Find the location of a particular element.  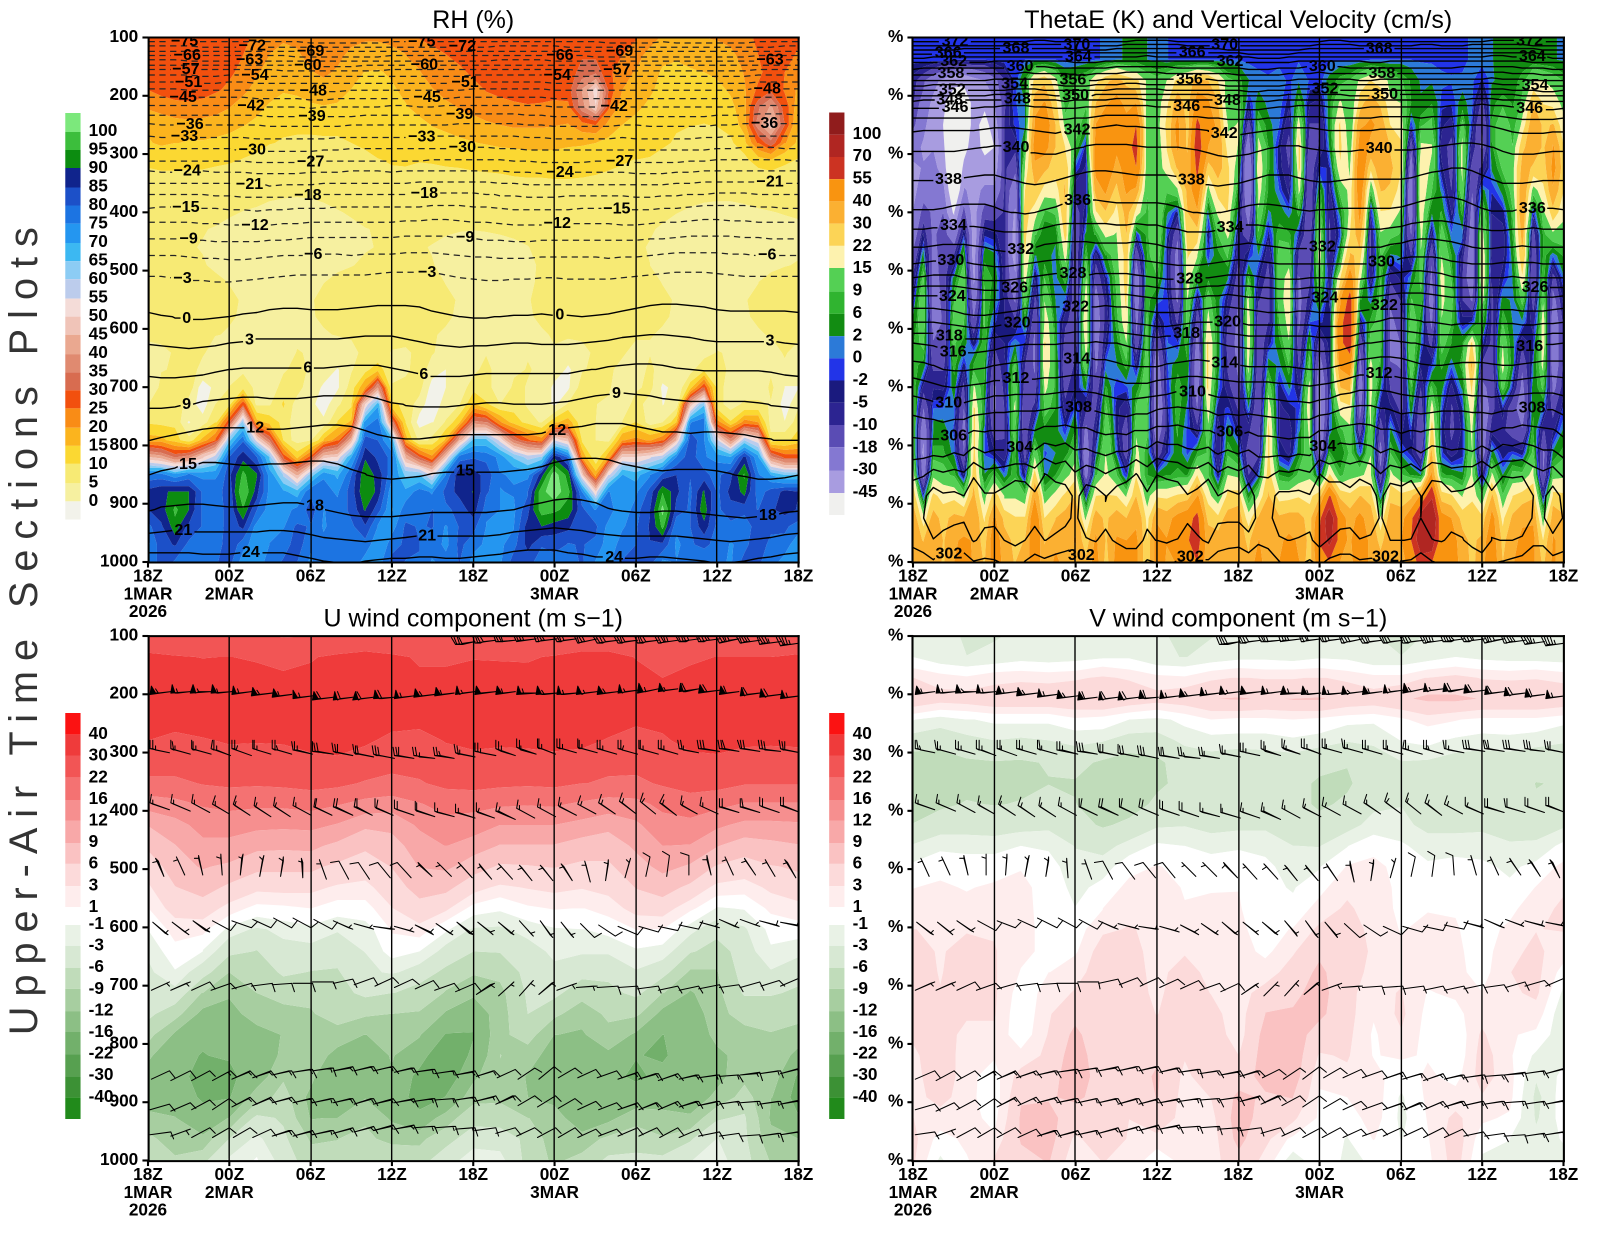

svg-text: 800 is located at coordinates (124, 444).